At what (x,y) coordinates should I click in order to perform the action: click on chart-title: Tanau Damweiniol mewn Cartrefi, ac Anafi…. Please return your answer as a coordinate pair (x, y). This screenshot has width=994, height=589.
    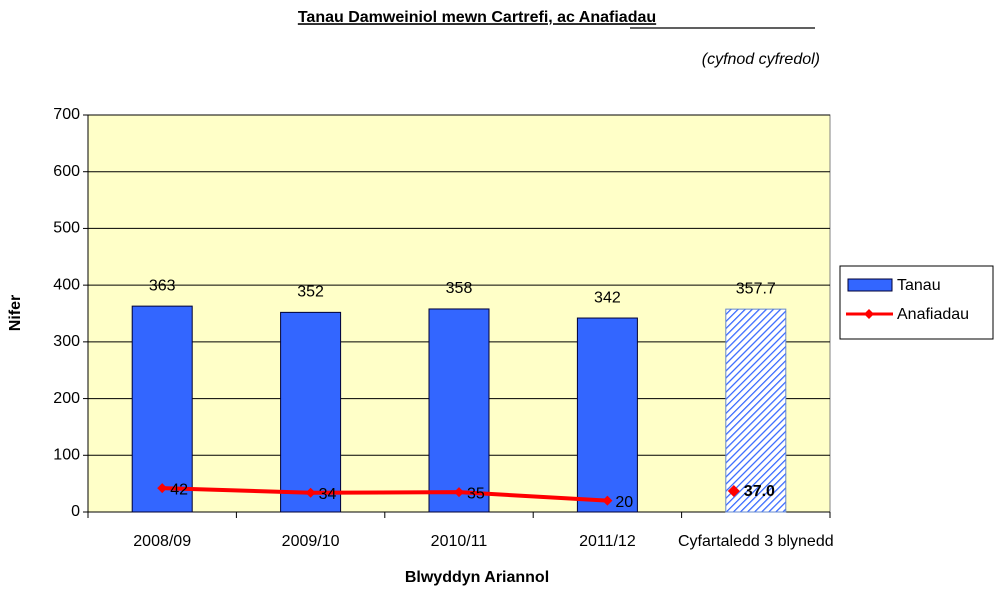
    Looking at the image, I should click on (477, 17).